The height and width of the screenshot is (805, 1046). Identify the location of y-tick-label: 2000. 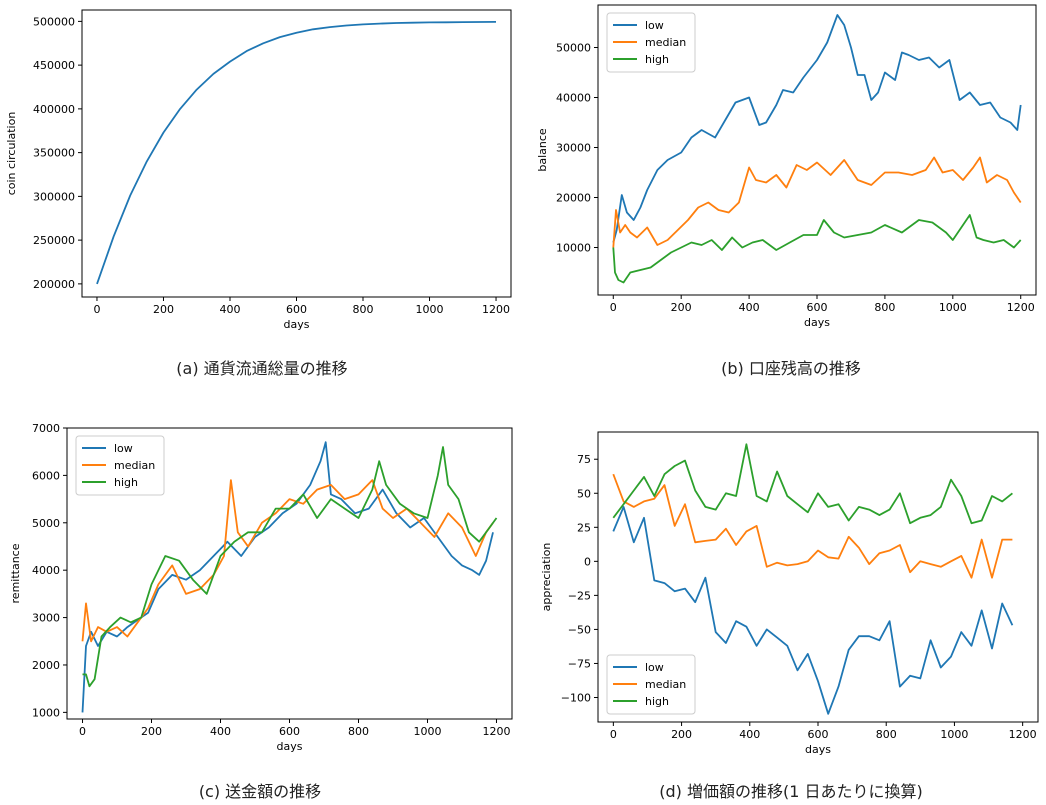
(46, 665).